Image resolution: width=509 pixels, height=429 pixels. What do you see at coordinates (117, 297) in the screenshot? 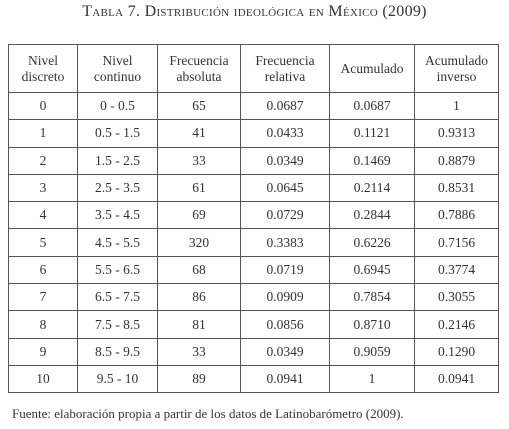
I see `table-cell: 6.5 - 7.5` at bounding box center [117, 297].